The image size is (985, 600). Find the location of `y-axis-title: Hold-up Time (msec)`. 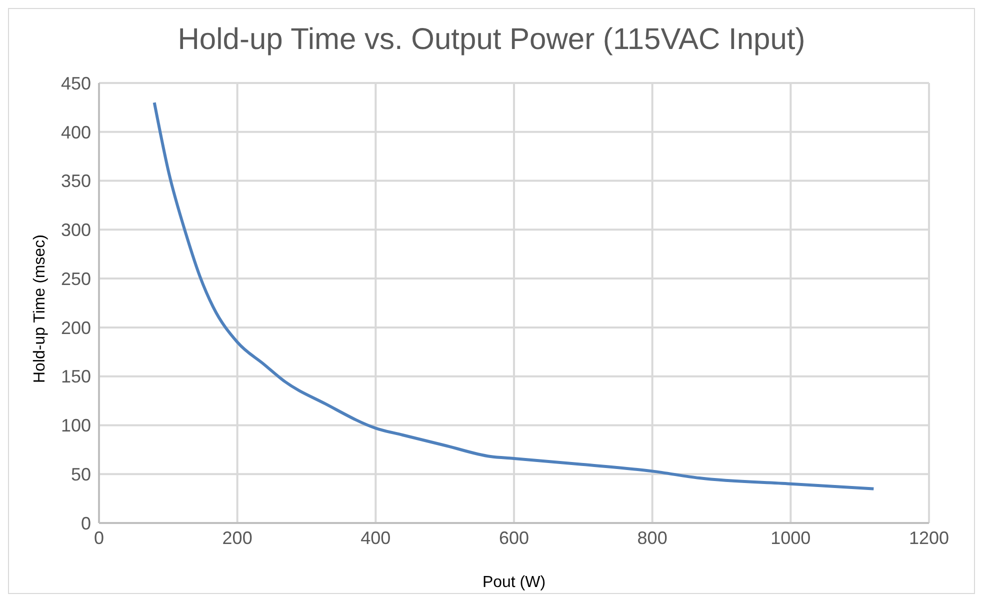

y-axis-title: Hold-up Time (msec) is located at coordinates (40, 308).